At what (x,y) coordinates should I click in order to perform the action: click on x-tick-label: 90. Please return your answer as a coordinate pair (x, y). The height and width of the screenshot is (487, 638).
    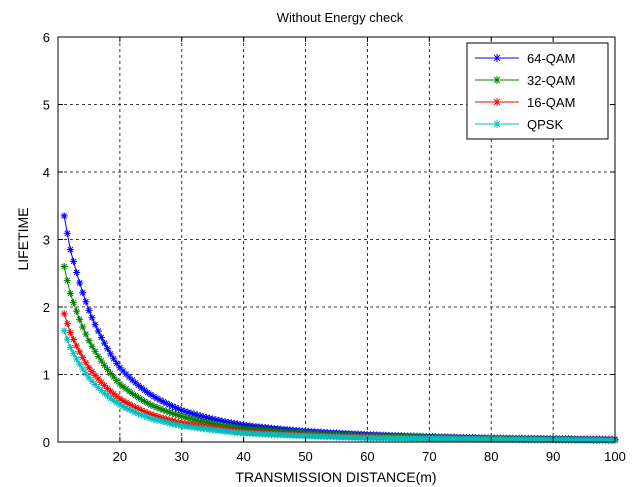
    Looking at the image, I should click on (553, 456).